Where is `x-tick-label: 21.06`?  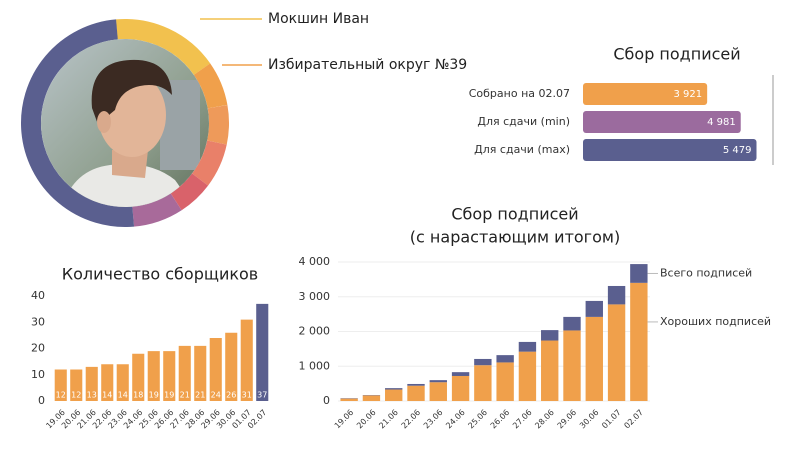 x-tick-label: 21.06 is located at coordinates (388, 419).